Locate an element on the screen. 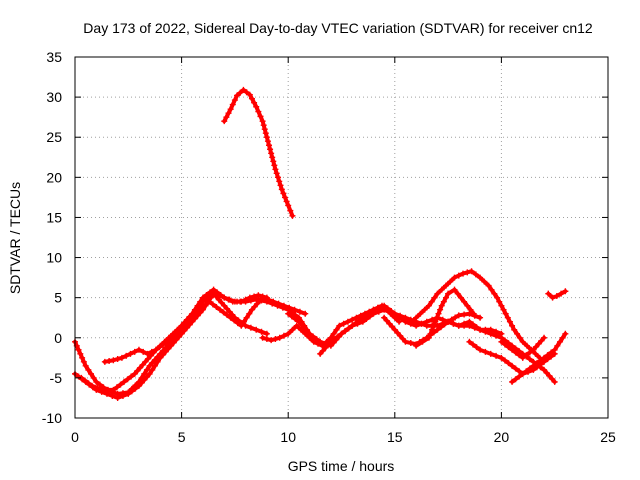 The width and height of the screenshot is (640, 480). x-tick-label: 10 is located at coordinates (288, 437).